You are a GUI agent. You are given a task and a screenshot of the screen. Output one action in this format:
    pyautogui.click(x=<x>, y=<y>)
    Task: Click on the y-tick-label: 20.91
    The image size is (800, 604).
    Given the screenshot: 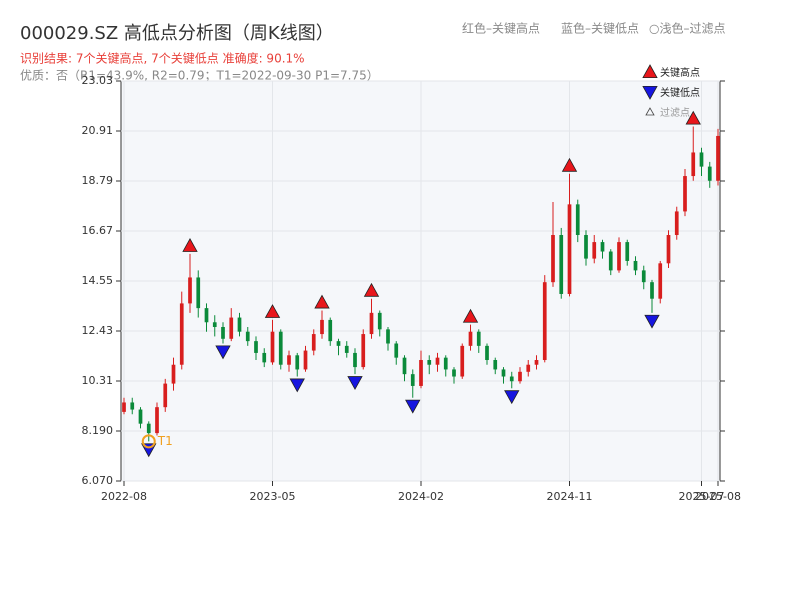 What is the action you would take?
    pyautogui.click(x=98, y=130)
    